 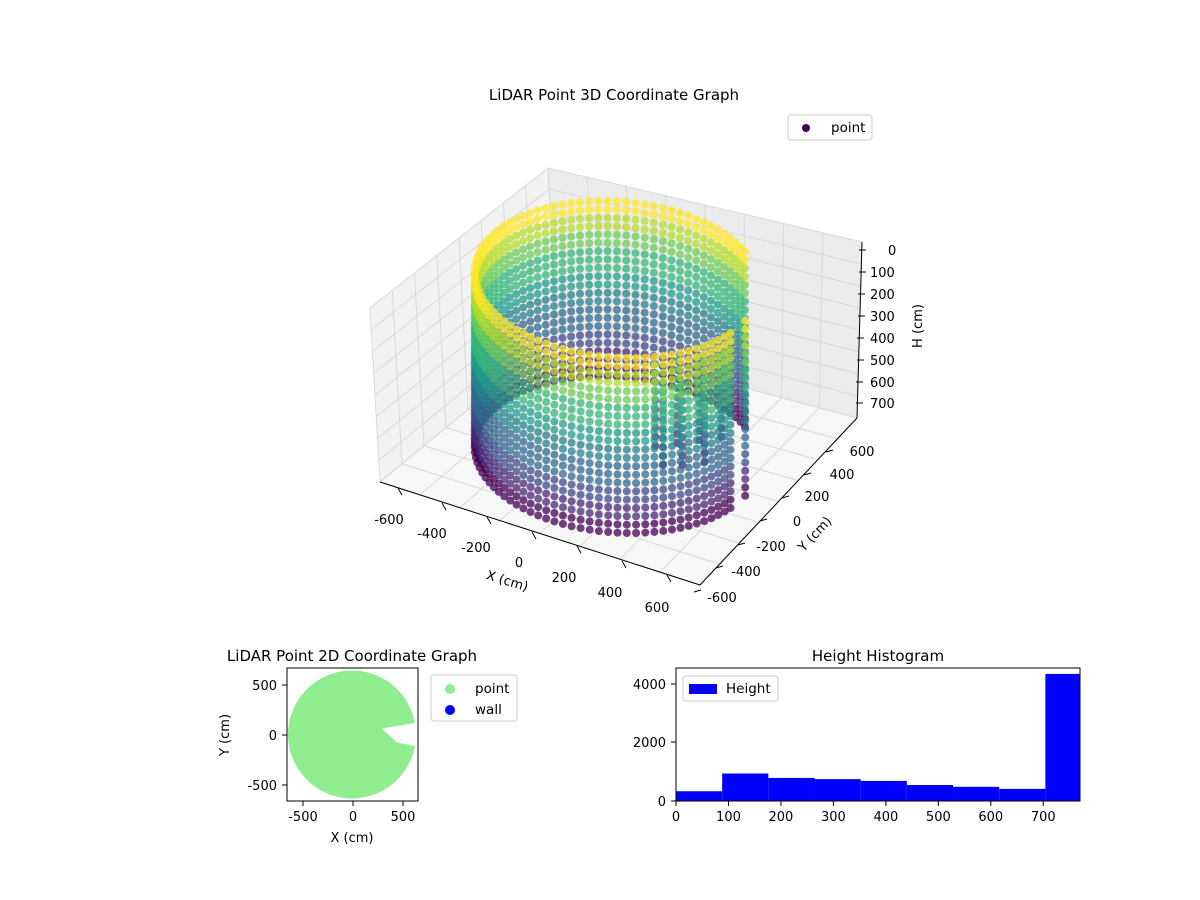 What do you see at coordinates (264, 686) in the screenshot?
I see `y-tick-label-2d: 500` at bounding box center [264, 686].